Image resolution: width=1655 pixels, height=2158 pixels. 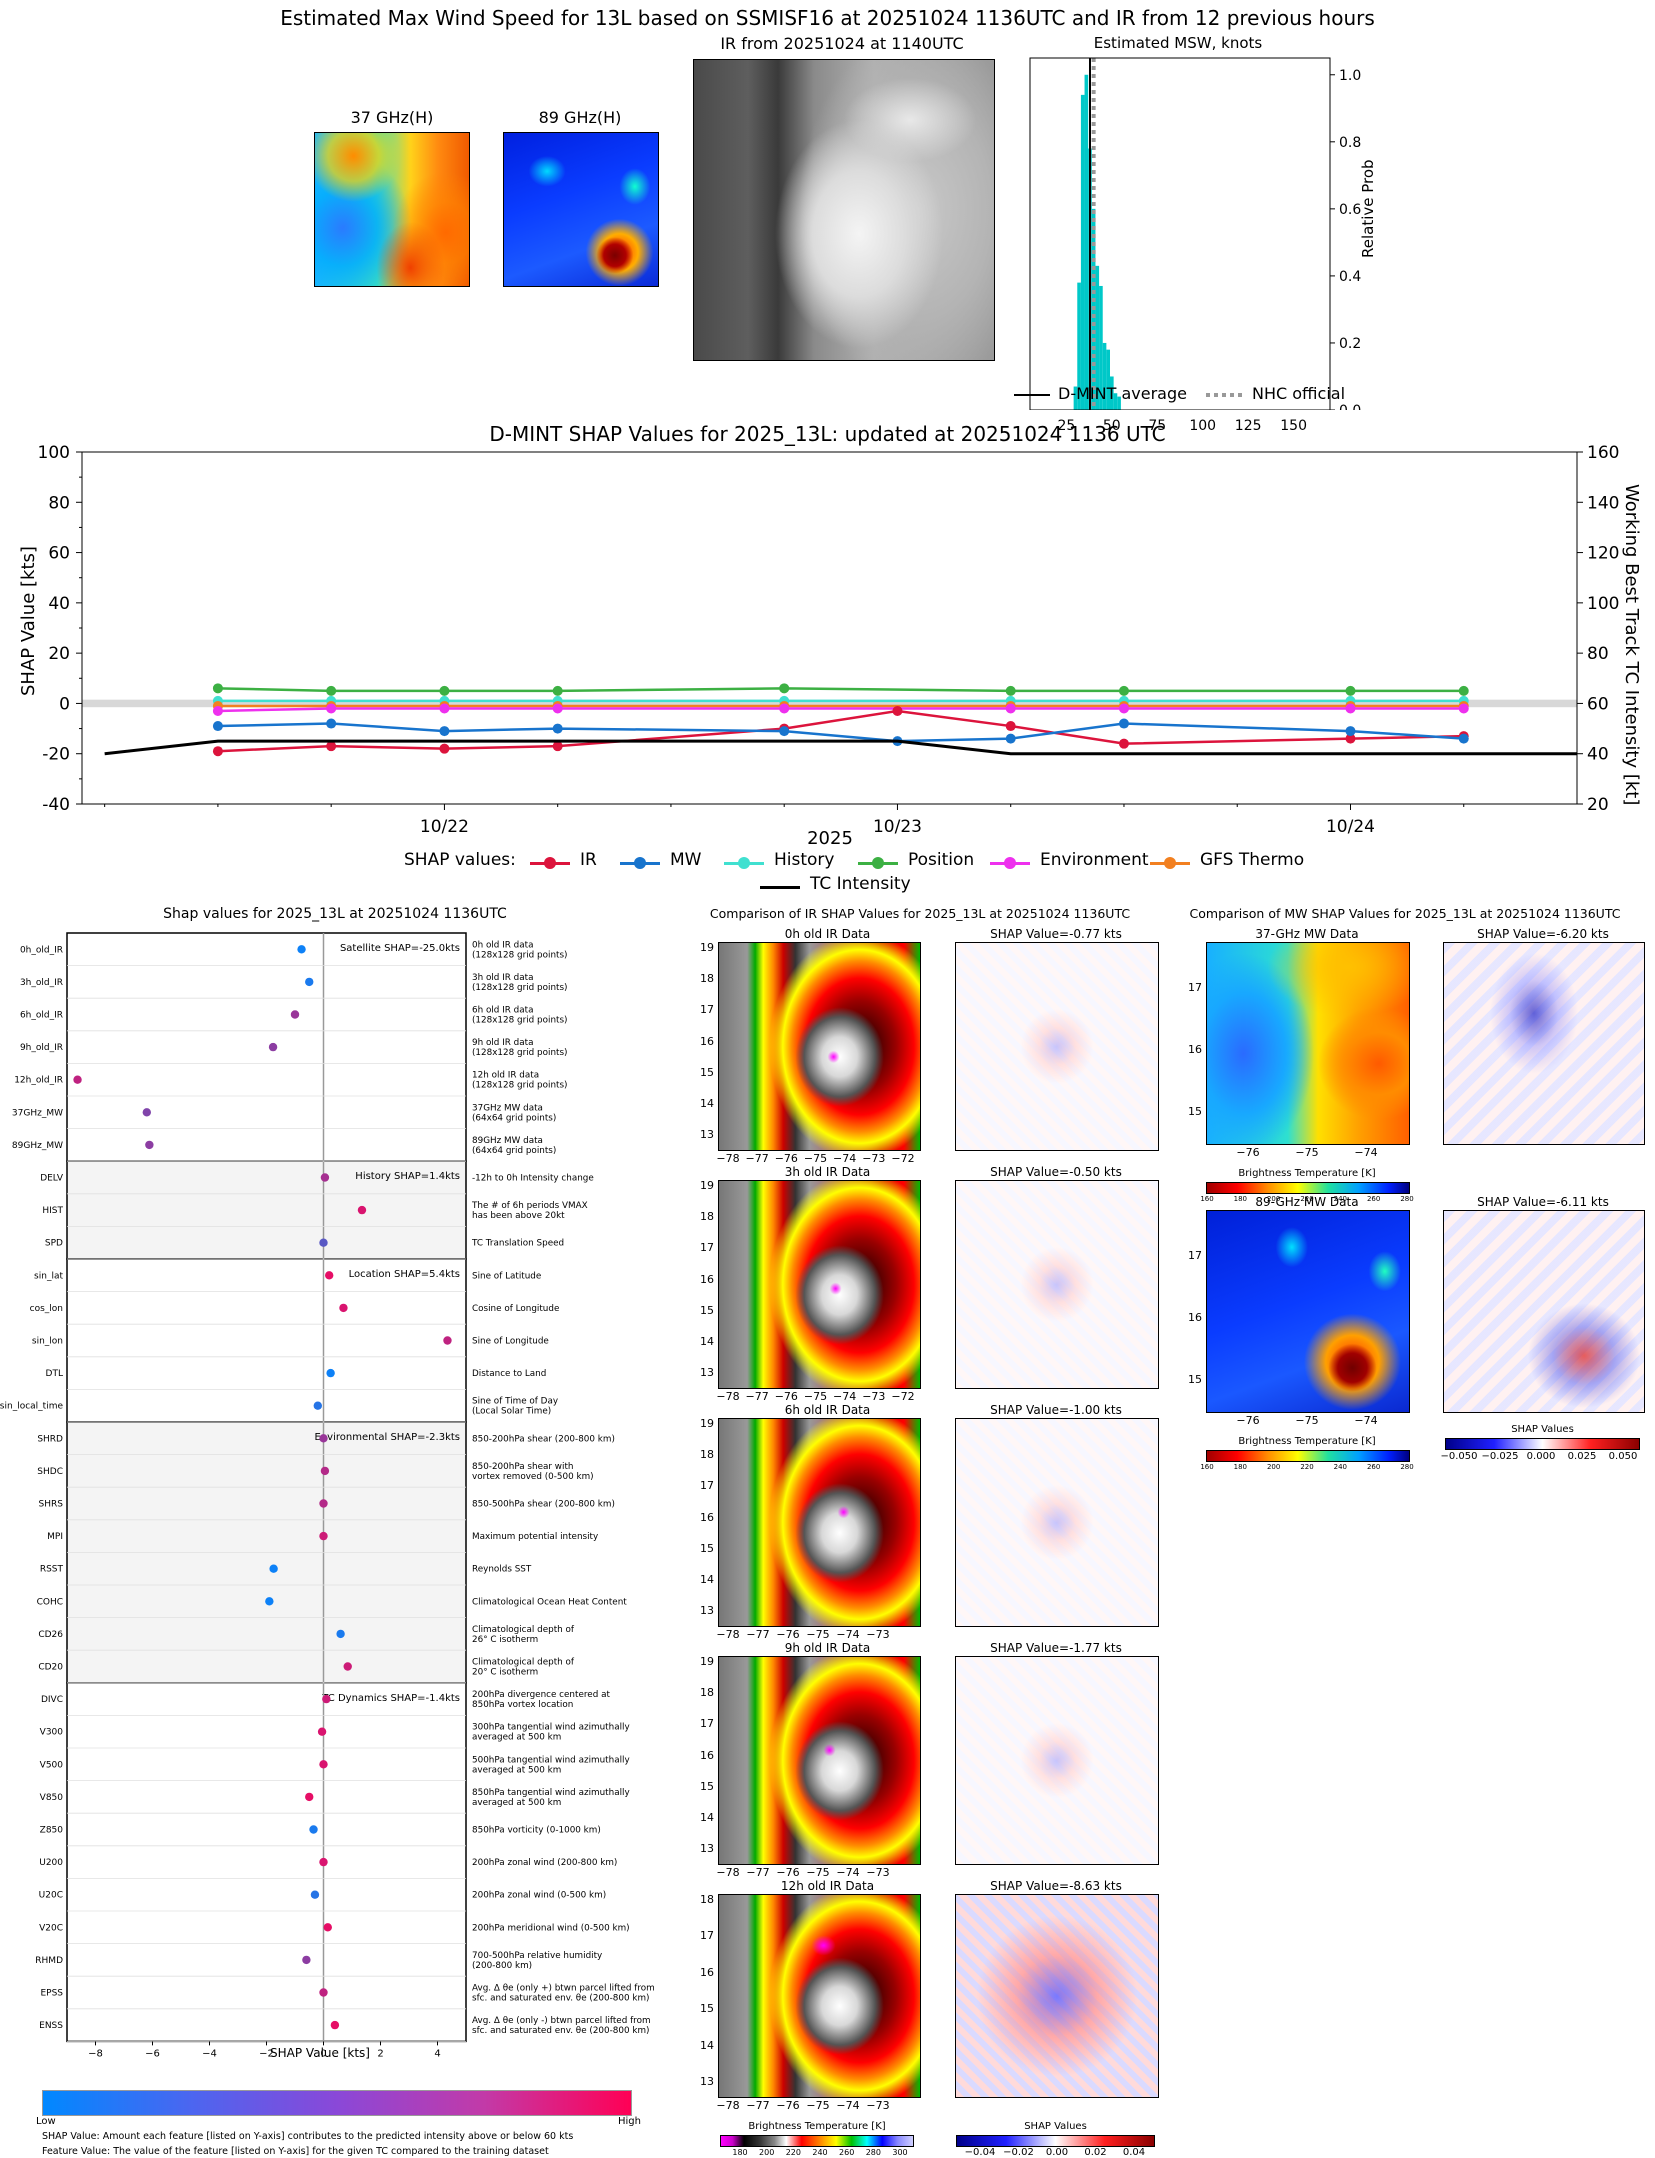 I want to click on ir-xtick-label: −76, so click(x=788, y=1634).